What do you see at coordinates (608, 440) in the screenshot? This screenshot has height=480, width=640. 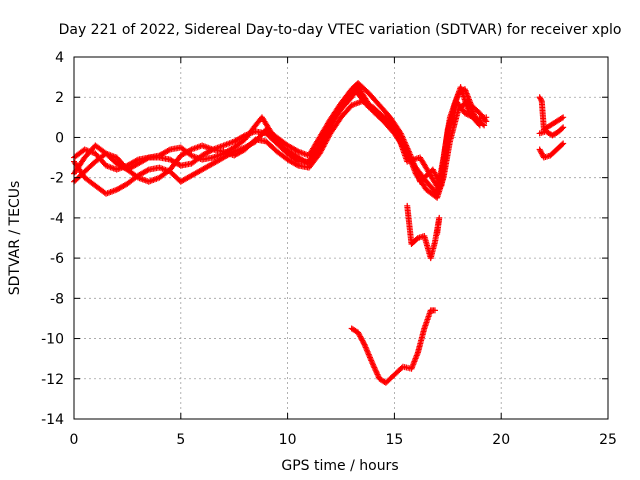 I see `x-tick-label: 25` at bounding box center [608, 440].